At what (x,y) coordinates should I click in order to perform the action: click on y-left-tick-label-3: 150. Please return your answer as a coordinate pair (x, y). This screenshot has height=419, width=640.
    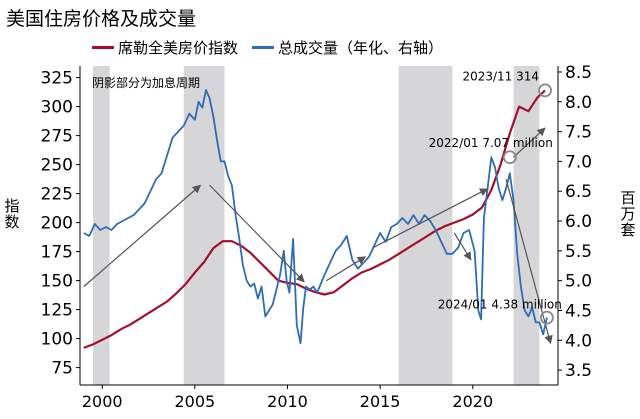
    Looking at the image, I should click on (57, 282).